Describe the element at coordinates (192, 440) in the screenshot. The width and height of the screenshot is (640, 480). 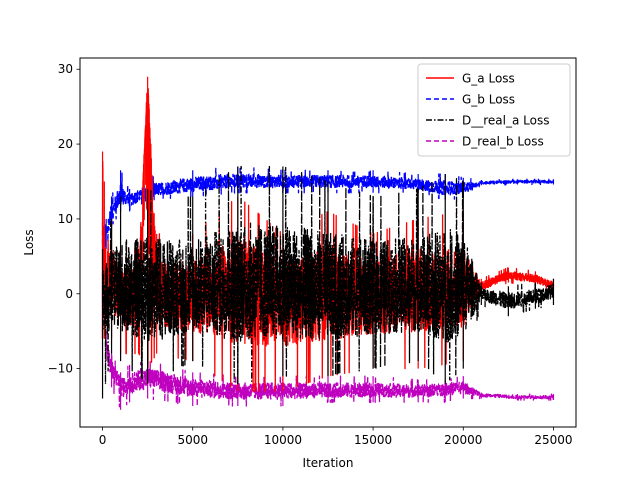
I see `x-tick-label: 5000` at that location.